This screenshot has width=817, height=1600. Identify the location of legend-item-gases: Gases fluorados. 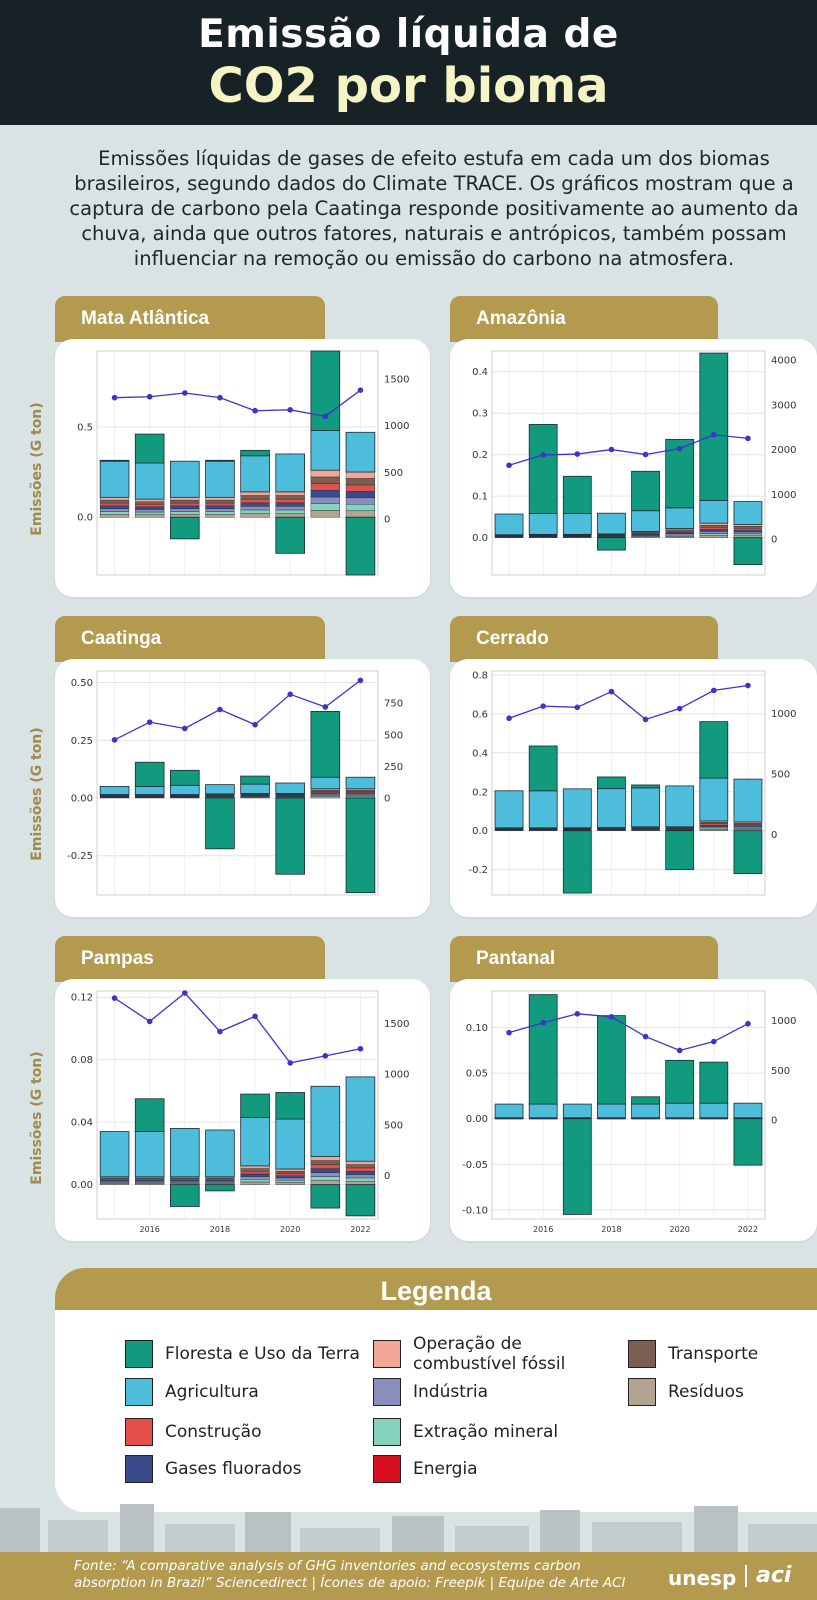
(213, 1469).